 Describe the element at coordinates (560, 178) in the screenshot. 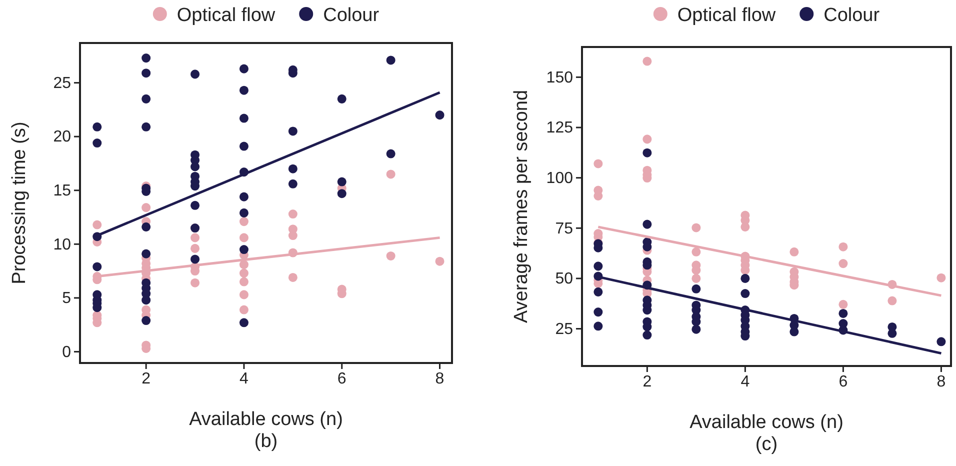

I see `y-tick-label: 100` at that location.